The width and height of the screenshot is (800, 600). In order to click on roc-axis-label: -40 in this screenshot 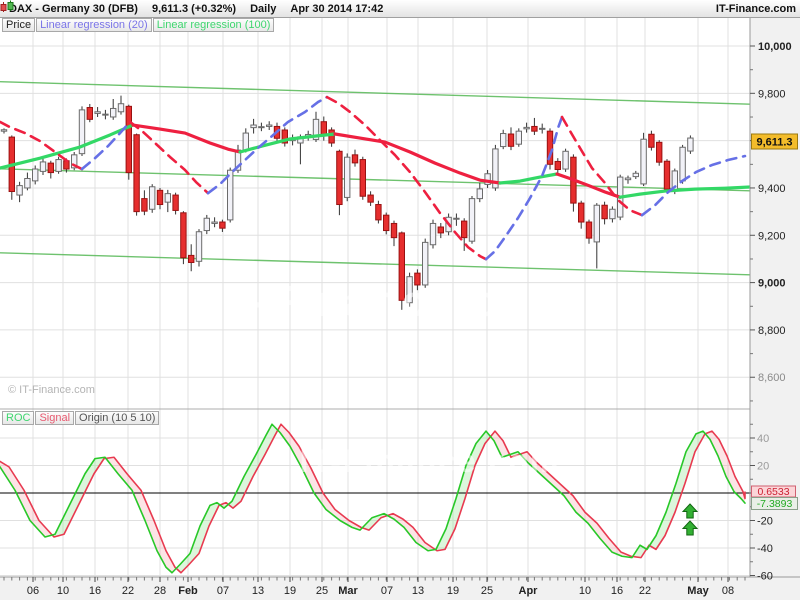, I will do `click(765, 549)`.